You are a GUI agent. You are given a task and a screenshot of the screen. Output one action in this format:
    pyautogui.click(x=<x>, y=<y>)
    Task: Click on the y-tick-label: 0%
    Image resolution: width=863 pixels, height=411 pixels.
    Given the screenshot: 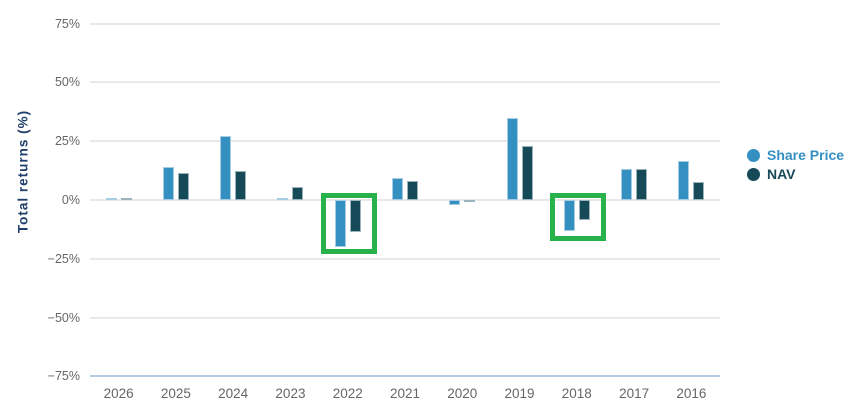 What is the action you would take?
    pyautogui.click(x=70, y=200)
    